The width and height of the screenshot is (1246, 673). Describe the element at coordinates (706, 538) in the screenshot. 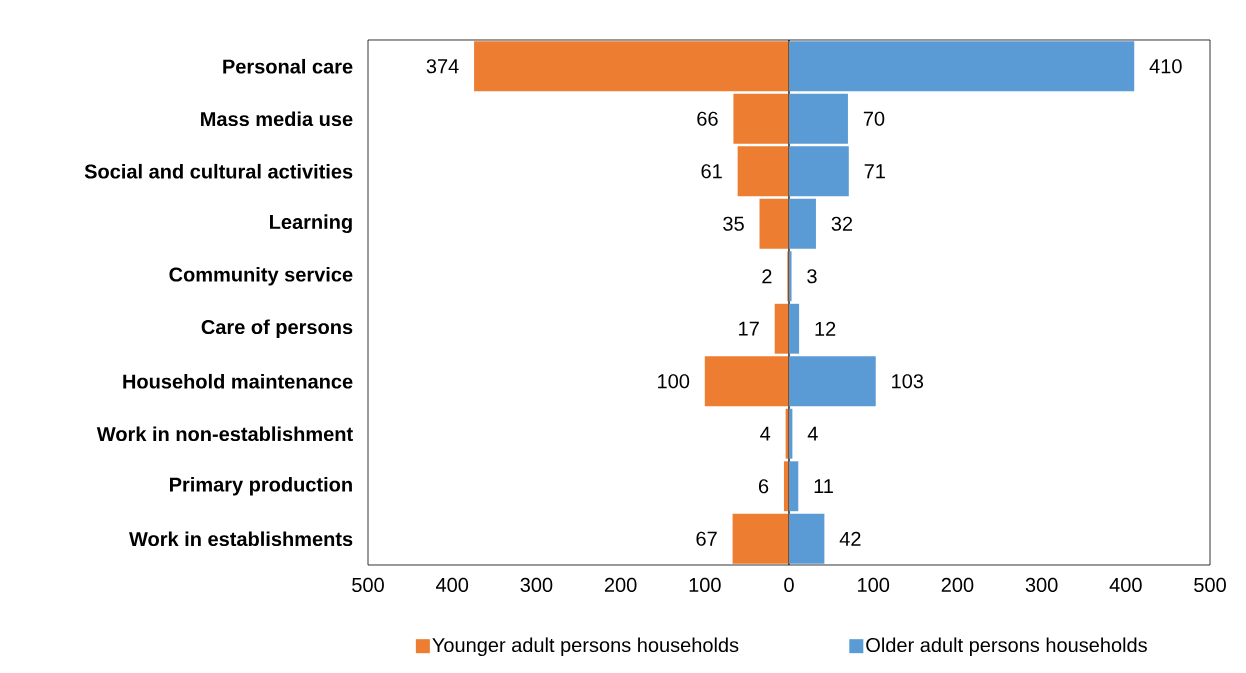

I see `data-label: 67` at that location.